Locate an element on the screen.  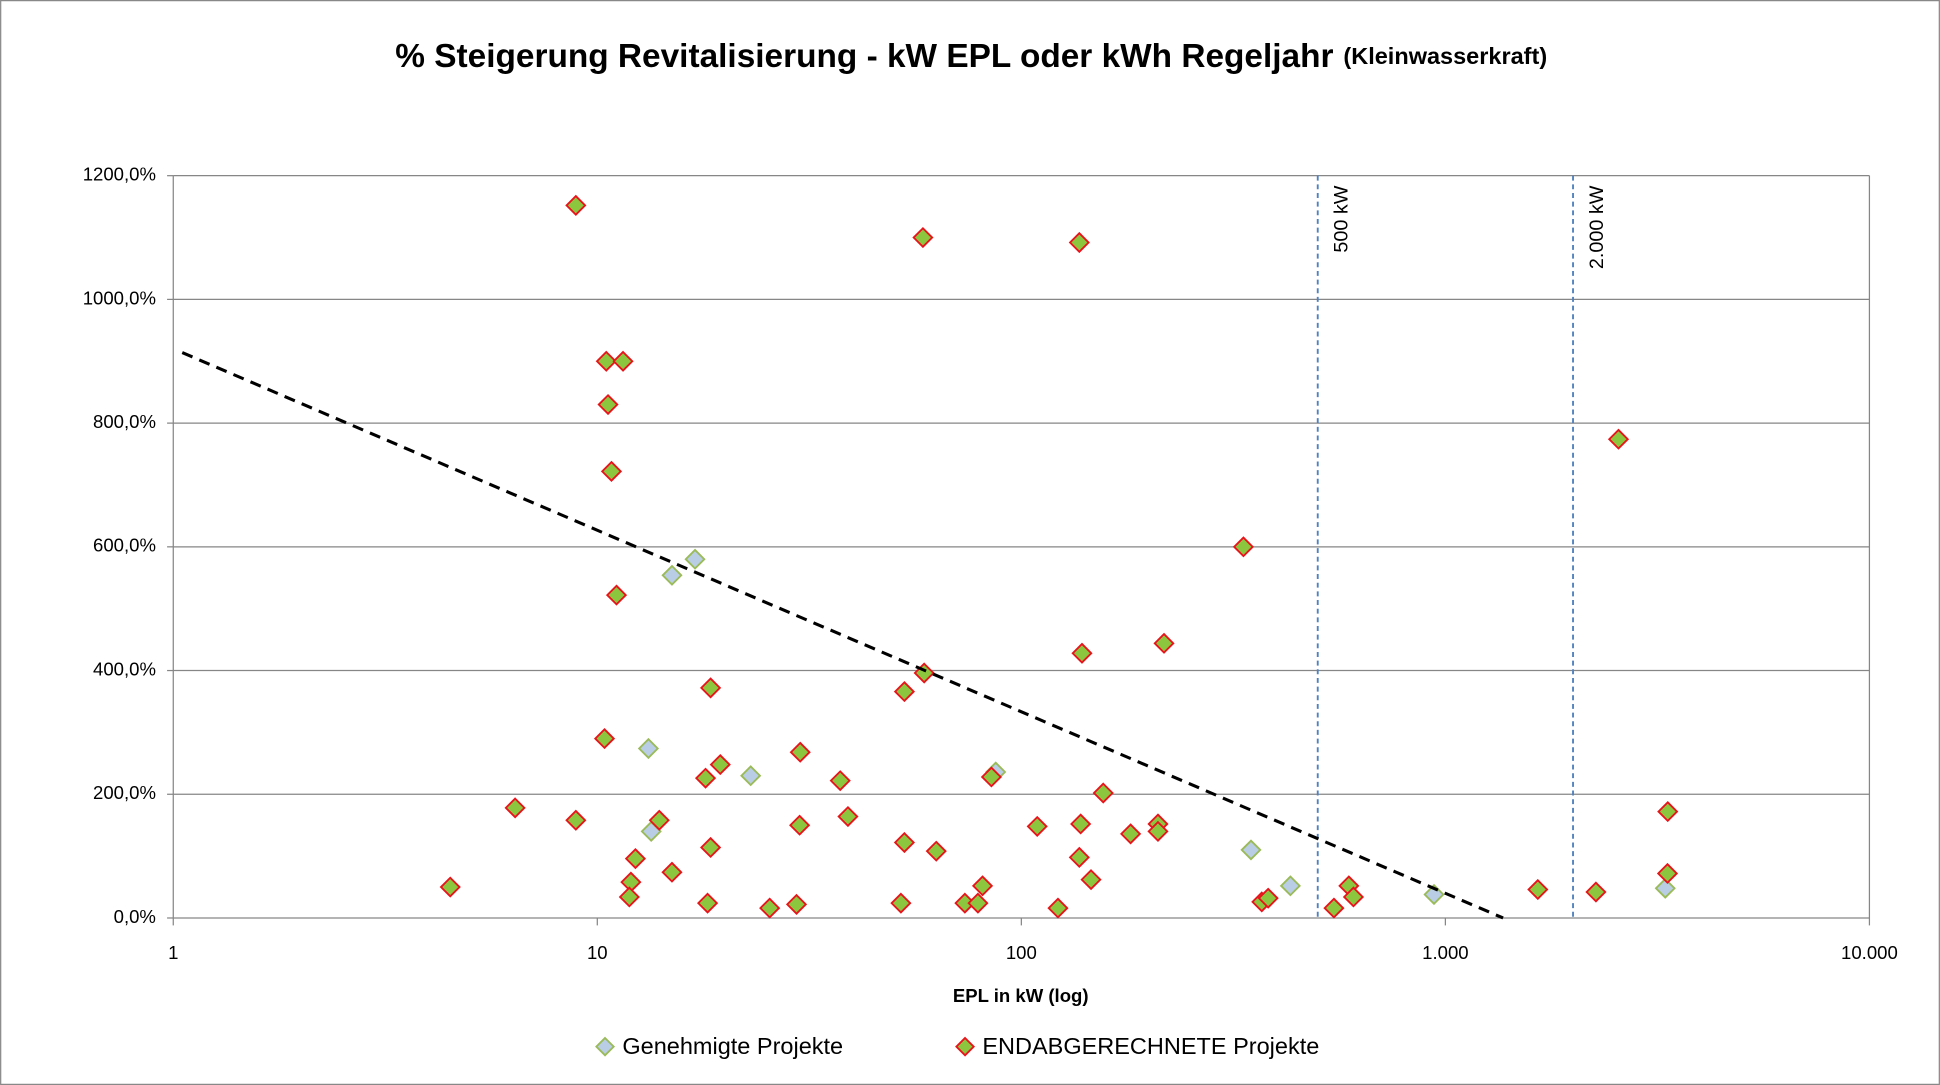
x-tick-label: 10.000 is located at coordinates (1869, 952).